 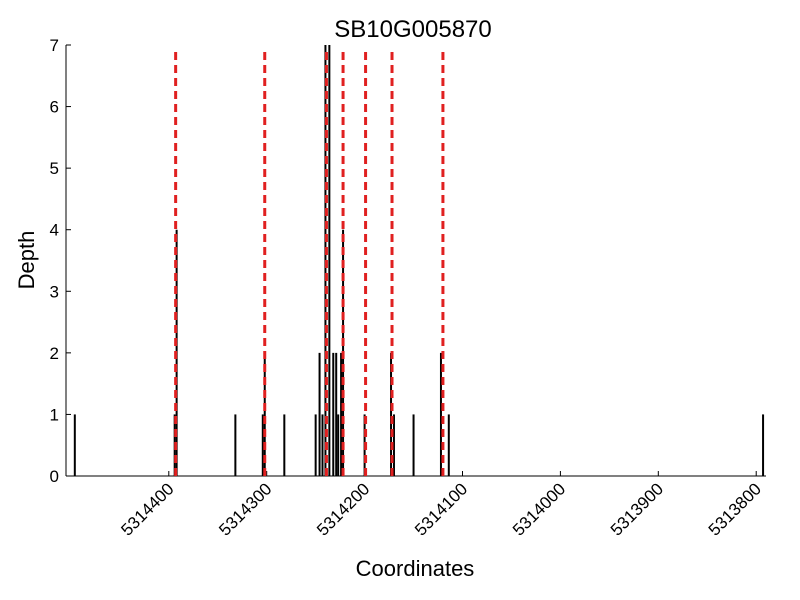 What do you see at coordinates (412, 29) in the screenshot?
I see `chart-title: SB10G005870` at bounding box center [412, 29].